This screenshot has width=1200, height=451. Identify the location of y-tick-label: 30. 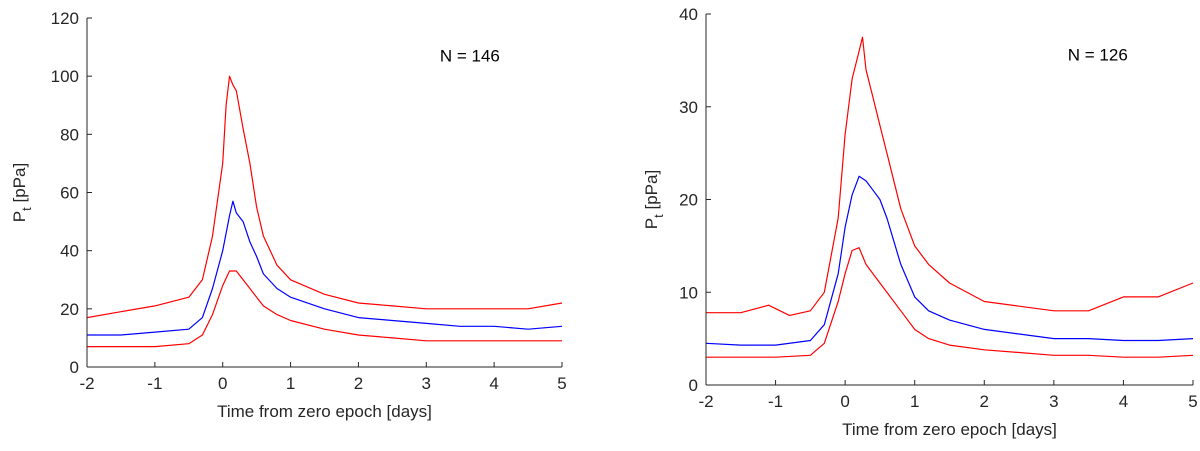
(688, 107).